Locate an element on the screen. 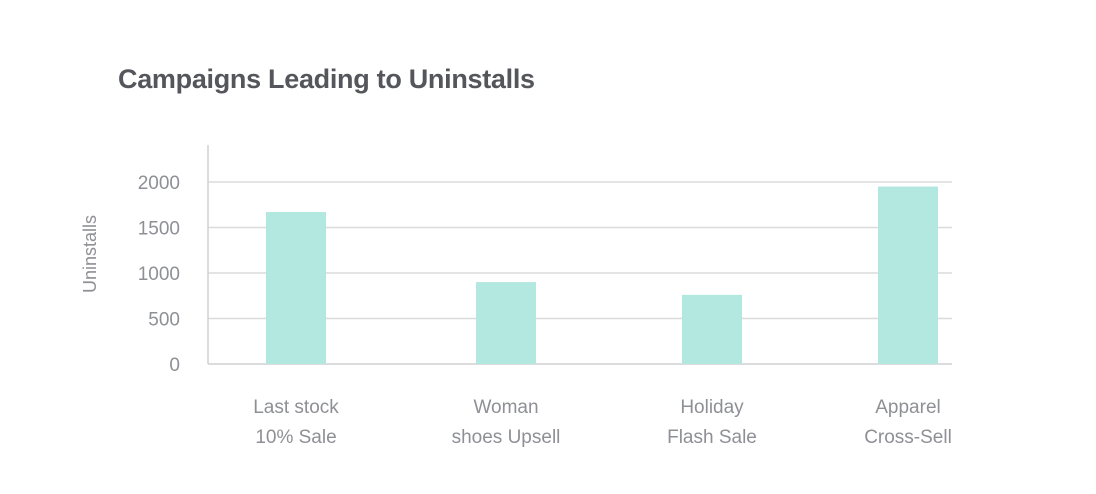 The height and width of the screenshot is (494, 1096). y-tick-label: 500 is located at coordinates (164, 320).